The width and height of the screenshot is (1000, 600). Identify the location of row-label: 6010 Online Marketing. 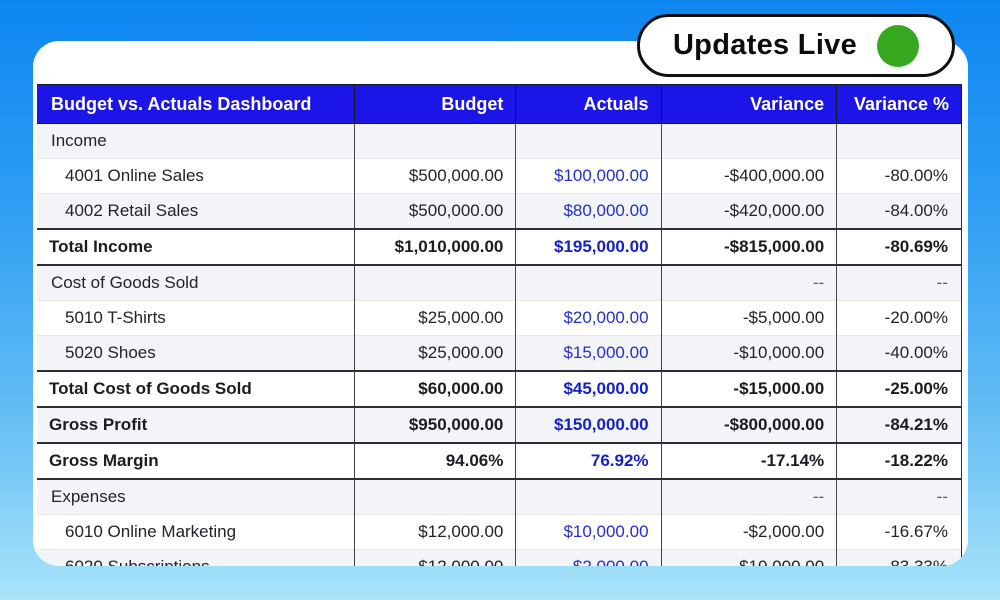
(196, 532).